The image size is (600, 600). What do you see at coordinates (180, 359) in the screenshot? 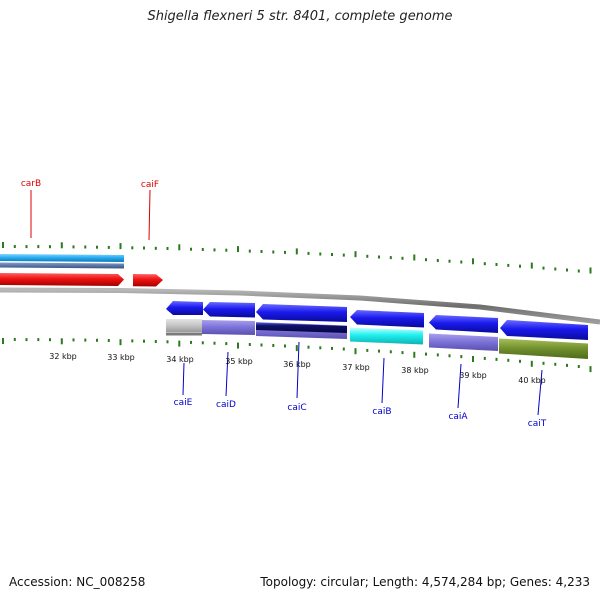
I see `scale-label-34kbp: 34 kbp` at bounding box center [180, 359].